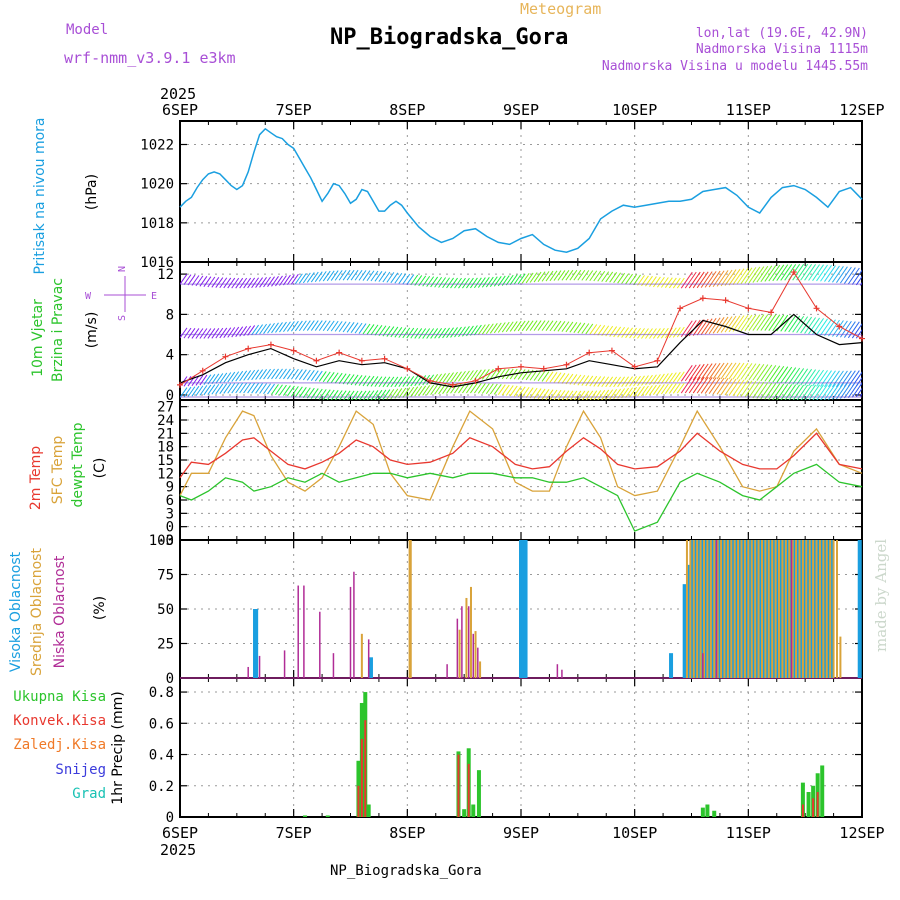 The width and height of the screenshot is (900, 900). Describe the element at coordinates (178, 850) in the screenshot. I see `year-bottom: 2025` at that location.